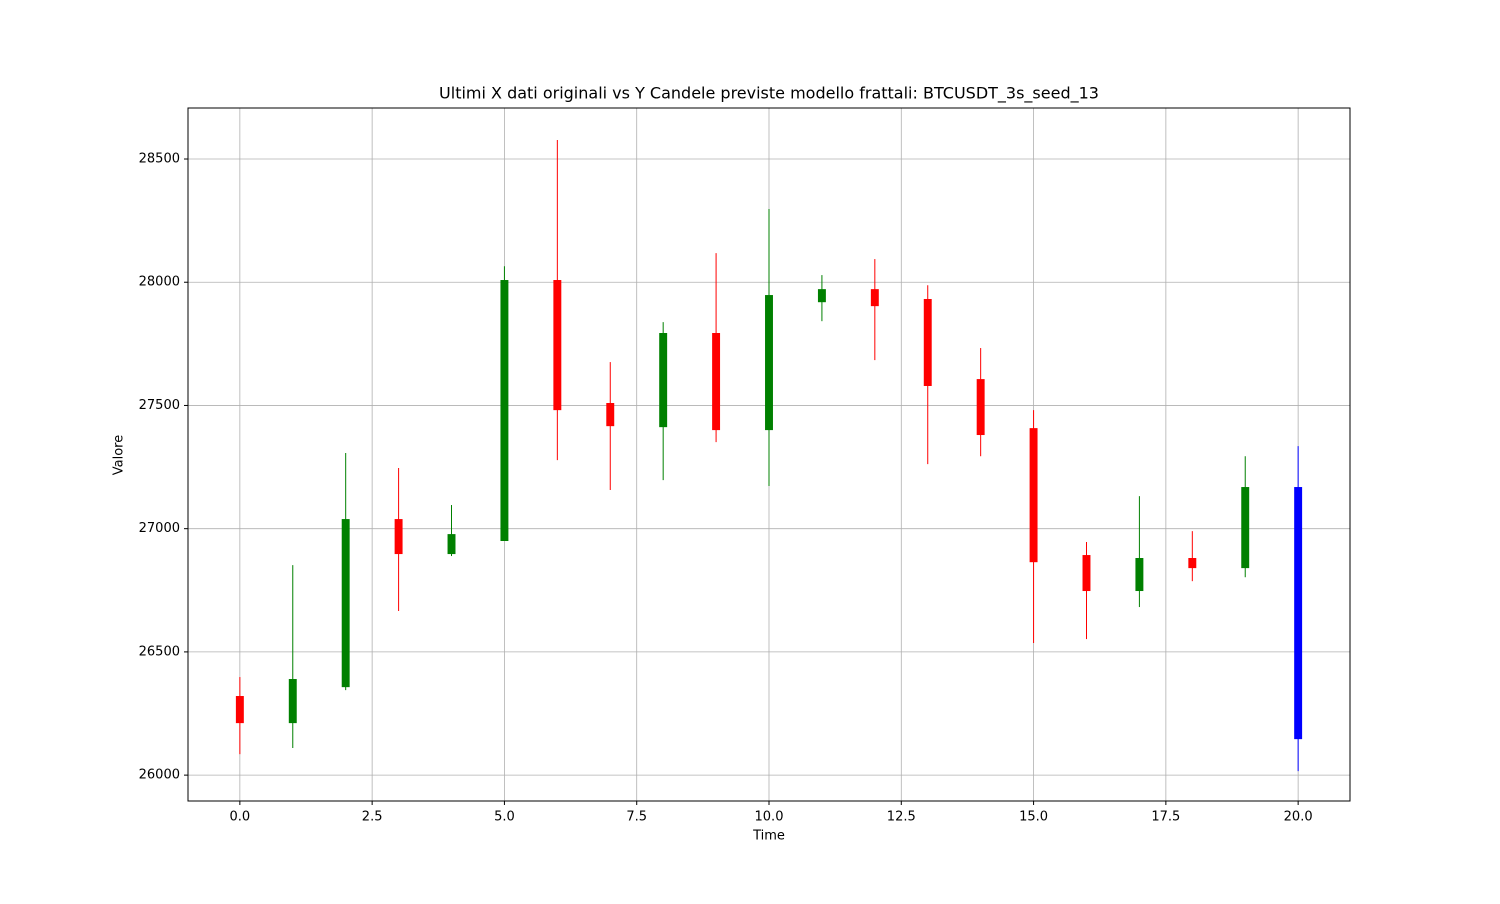 The image size is (1500, 904). I want to click on x-tick-label: 20.0, so click(1298, 817).